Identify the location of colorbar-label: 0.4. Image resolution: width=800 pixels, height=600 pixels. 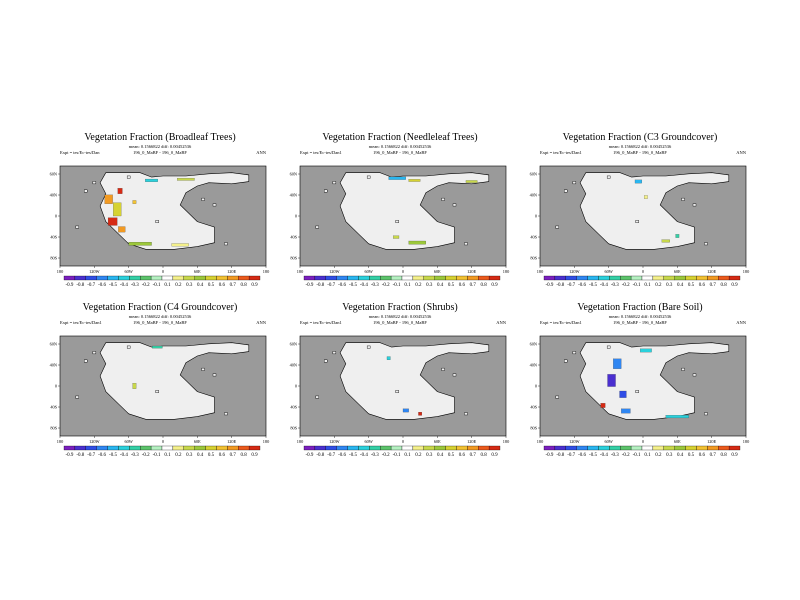
(680, 455).